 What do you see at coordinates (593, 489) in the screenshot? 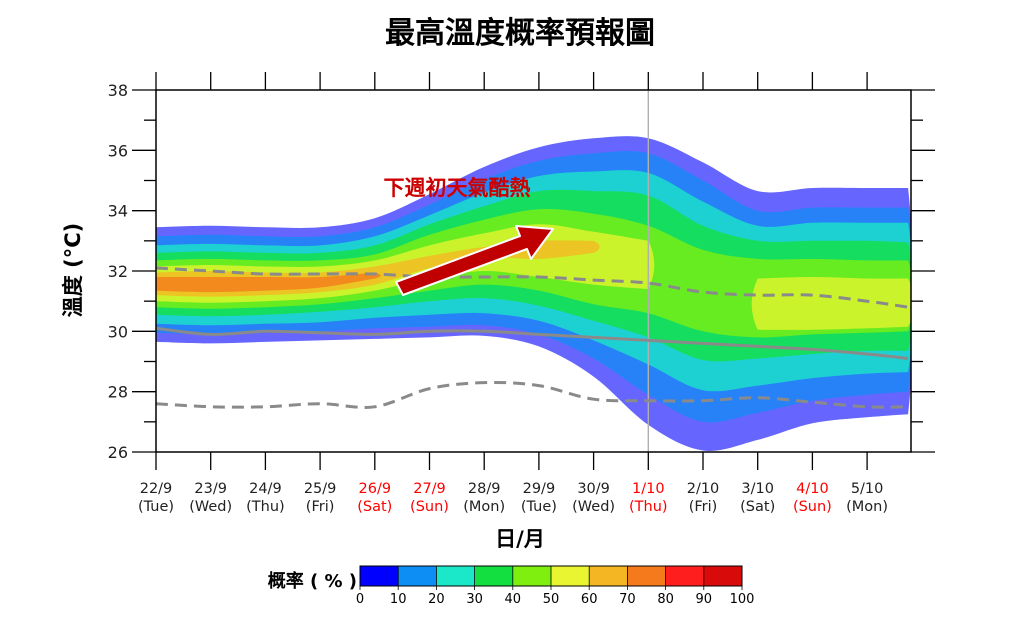
I see `x-tick-date-label: 30/9` at bounding box center [593, 489].